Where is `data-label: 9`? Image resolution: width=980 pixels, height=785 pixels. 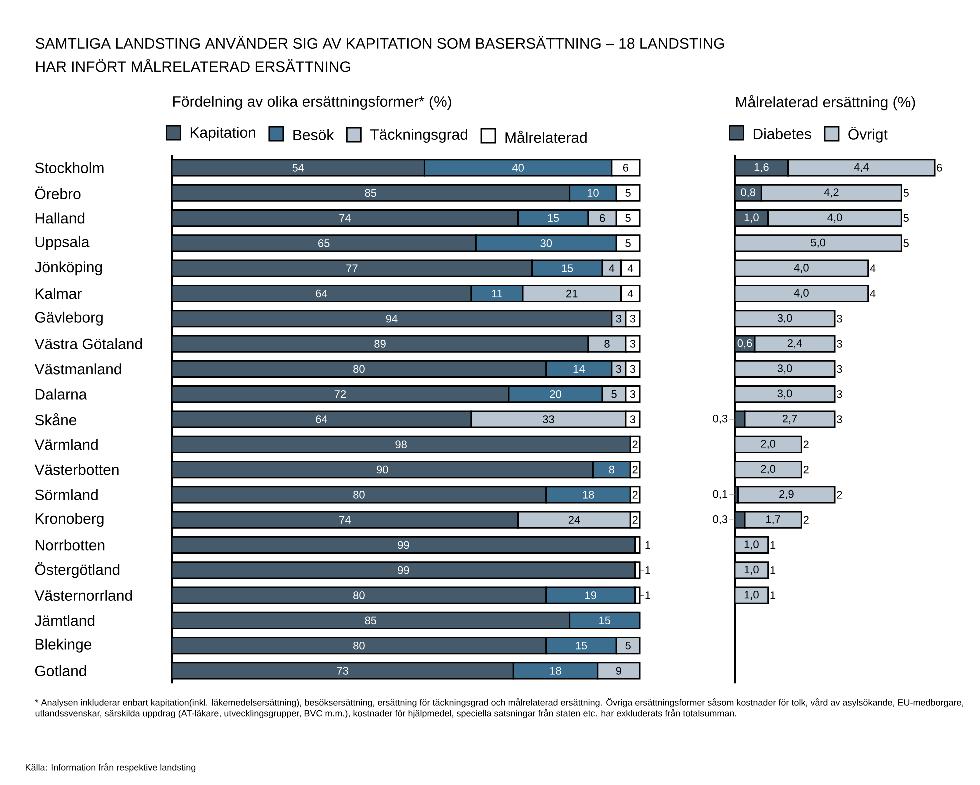 data-label: 9 is located at coordinates (619, 671).